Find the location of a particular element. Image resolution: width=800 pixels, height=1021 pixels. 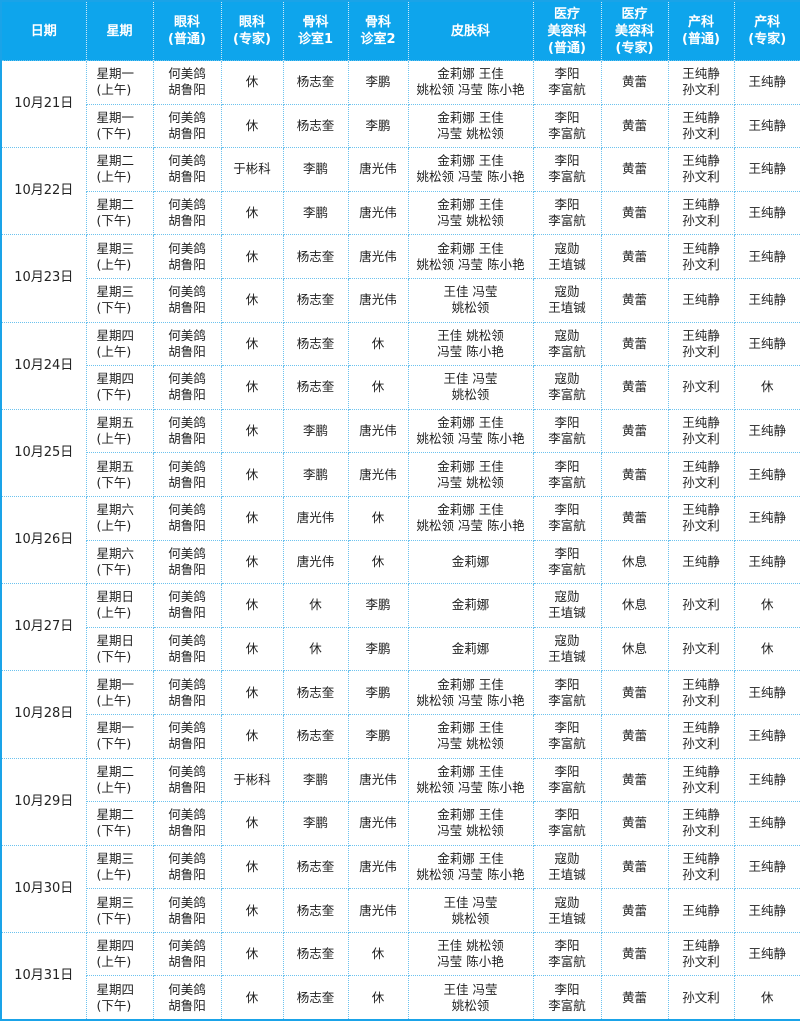

dermatology-cell: 金莉娜 王佳 冯莹 姚松领 is located at coordinates (470, 126).